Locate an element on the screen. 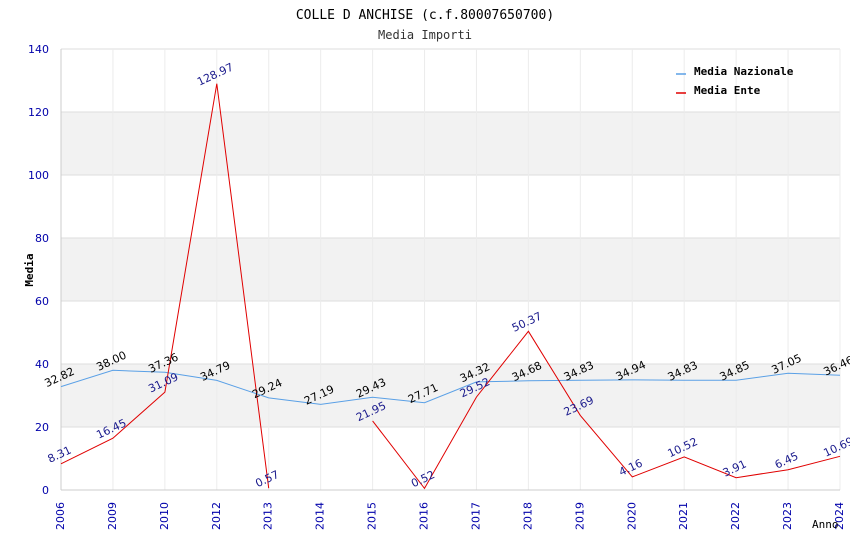 This screenshot has height=550, width=850. y-tick-label: 0 is located at coordinates (45, 490).